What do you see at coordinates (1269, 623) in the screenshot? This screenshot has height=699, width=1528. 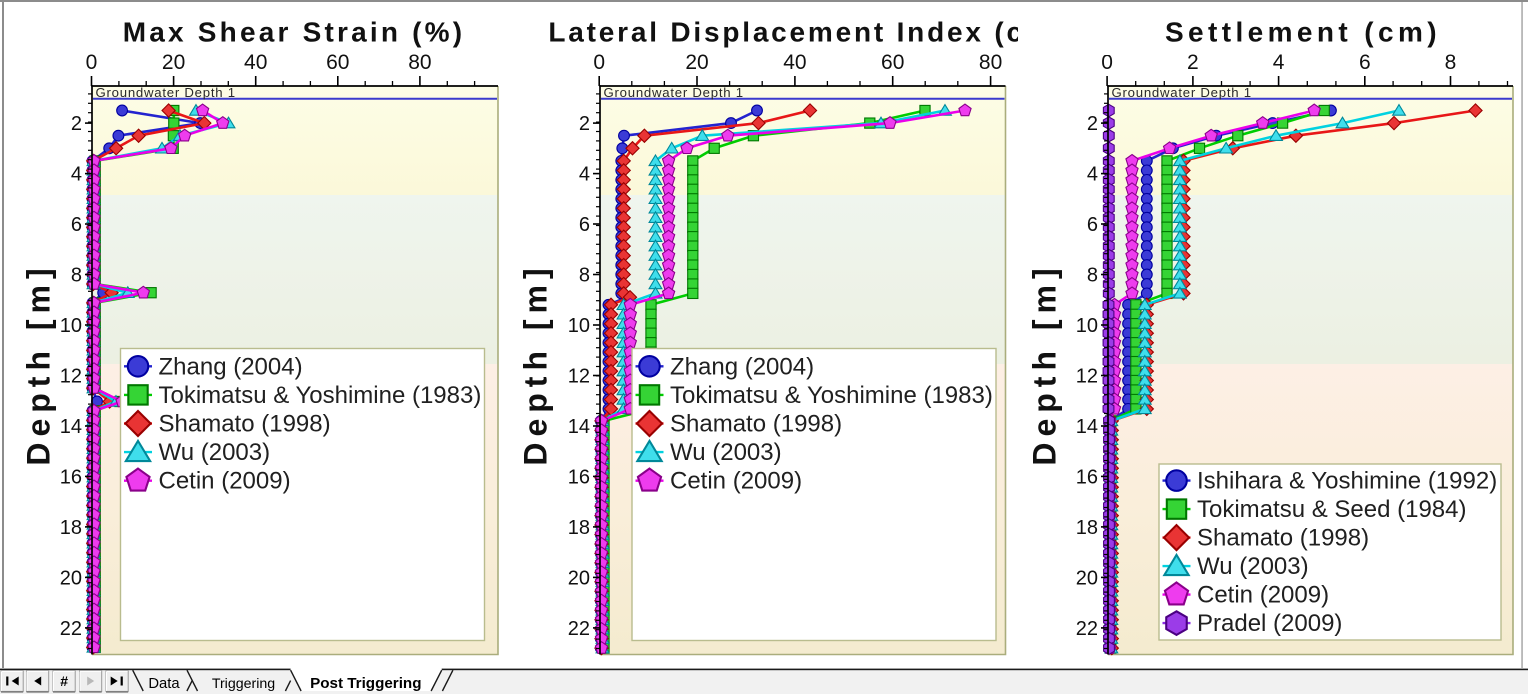 I see `svg-text: Pradel (2009)` at bounding box center [1269, 623].